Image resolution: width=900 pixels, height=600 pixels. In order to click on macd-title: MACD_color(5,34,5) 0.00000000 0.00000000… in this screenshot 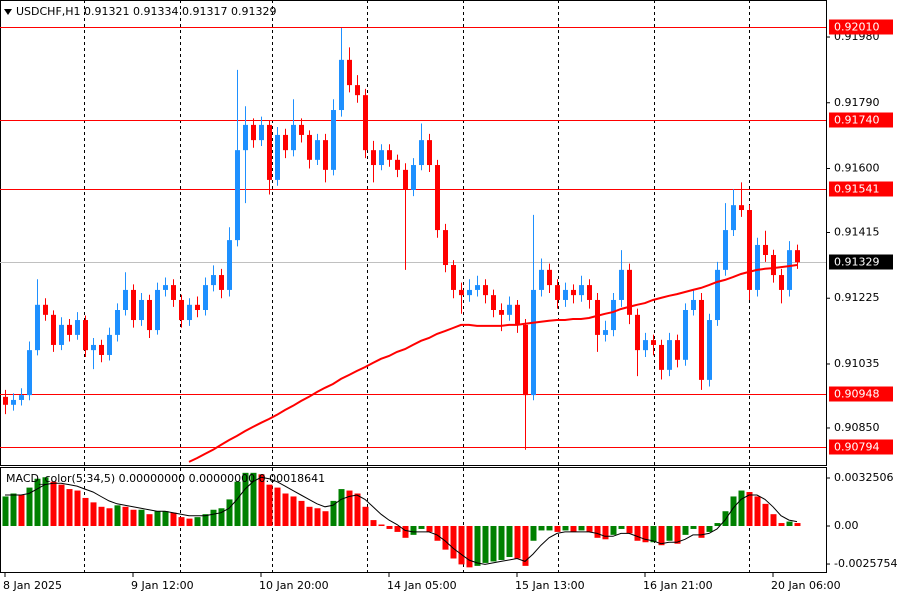, I will do `click(165, 478)`.